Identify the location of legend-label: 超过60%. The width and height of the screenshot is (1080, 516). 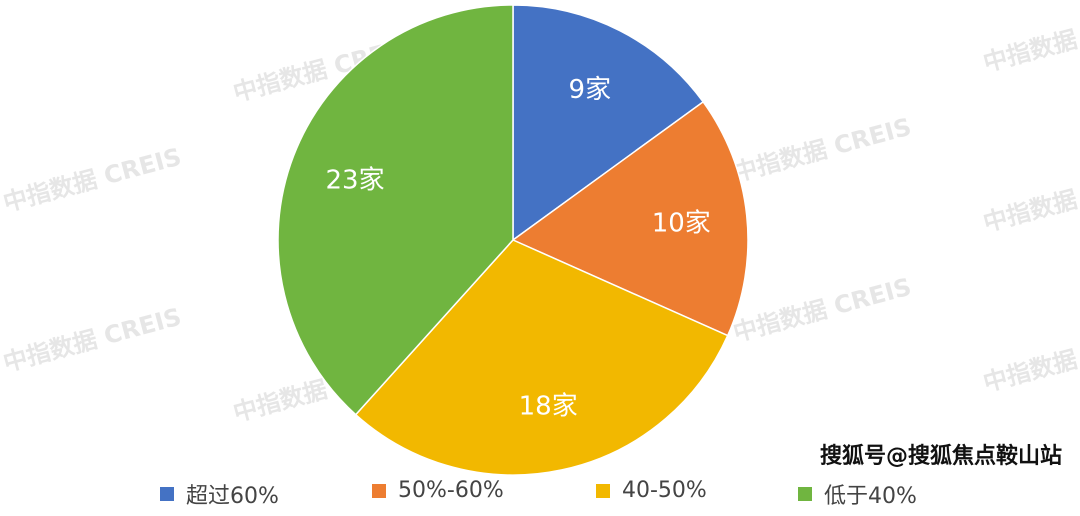
(232, 496).